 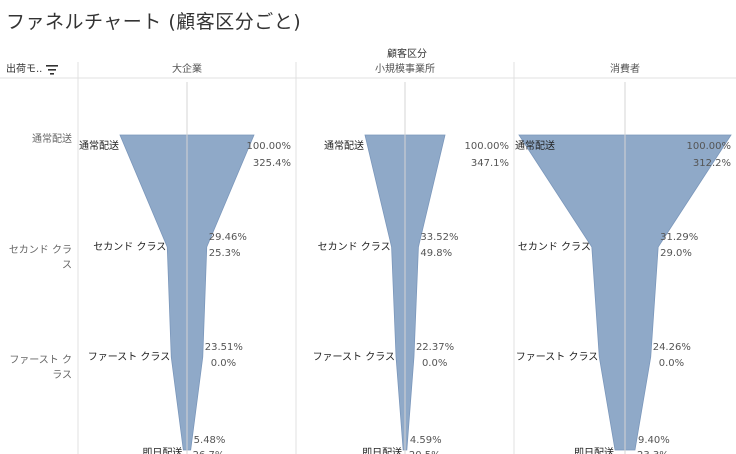 I want to click on pct-label: 4.59%, so click(x=426, y=440).